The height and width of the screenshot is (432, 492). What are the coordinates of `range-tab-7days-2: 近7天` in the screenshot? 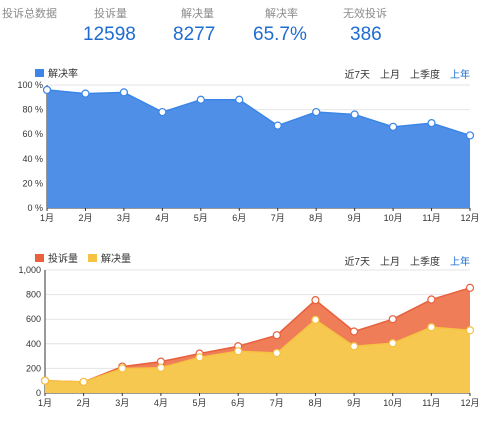 It's located at (357, 262).